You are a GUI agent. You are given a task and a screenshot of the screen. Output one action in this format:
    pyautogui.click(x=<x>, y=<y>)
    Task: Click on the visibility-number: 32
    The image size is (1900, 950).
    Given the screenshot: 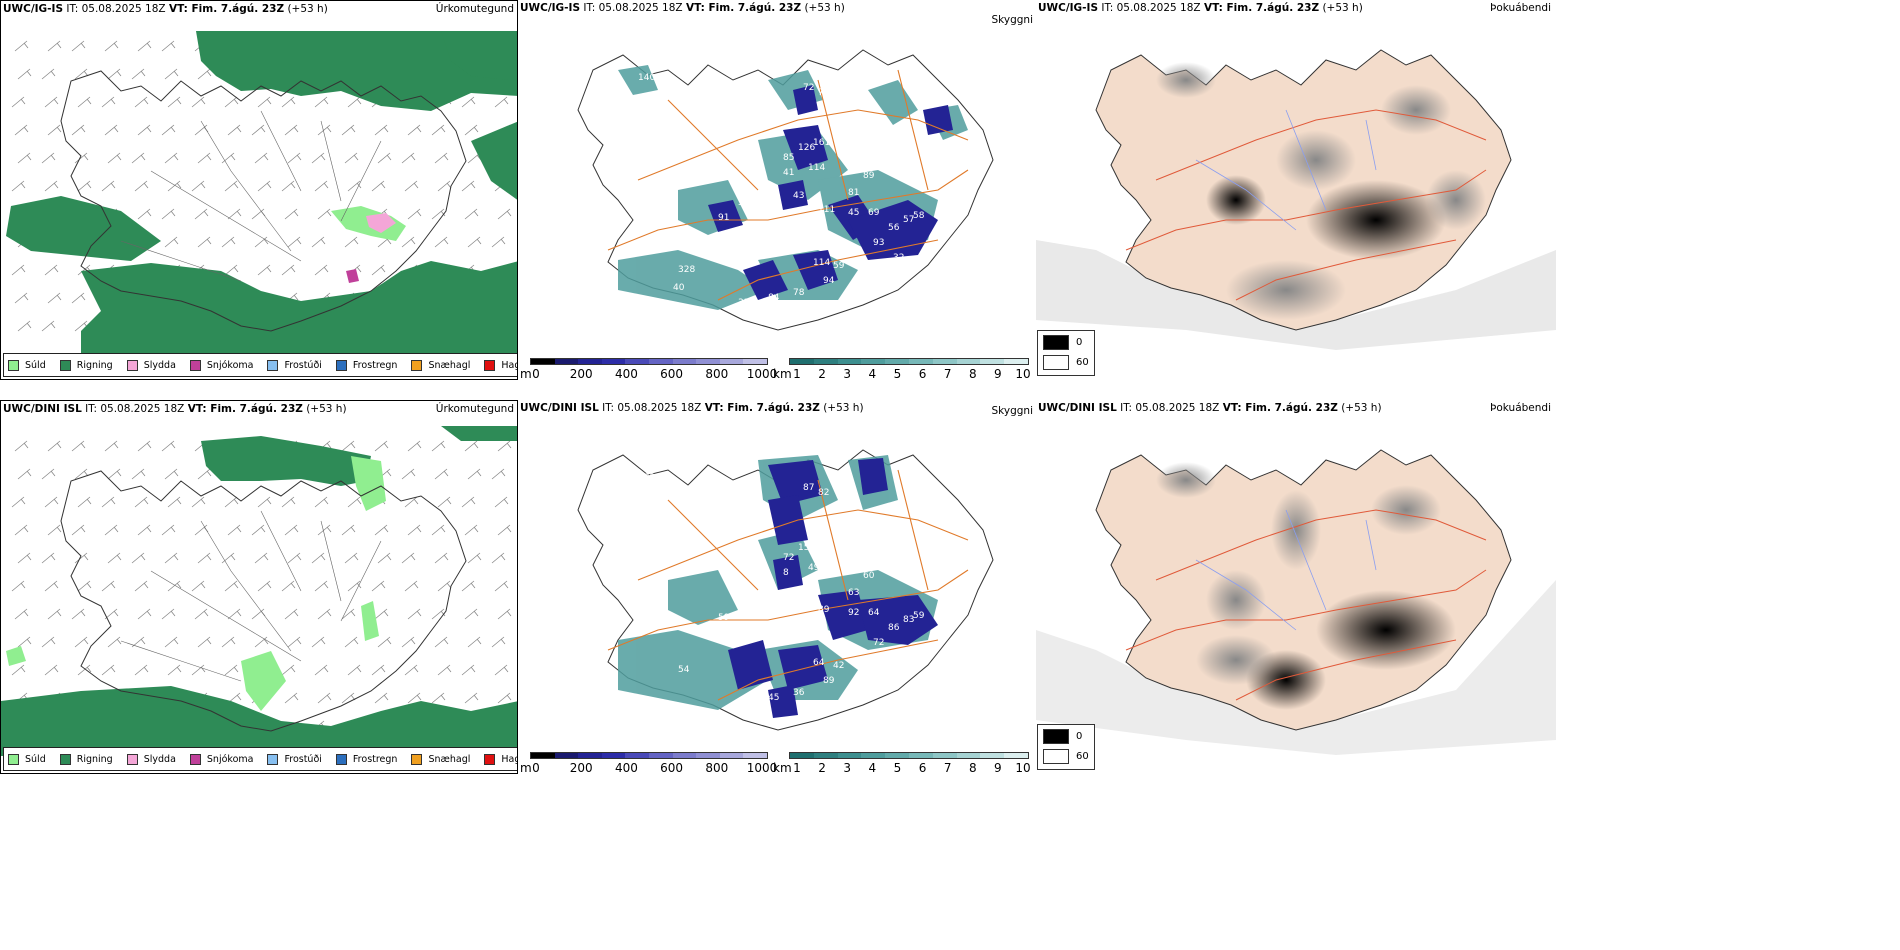 What is the action you would take?
    pyautogui.click(x=898, y=258)
    